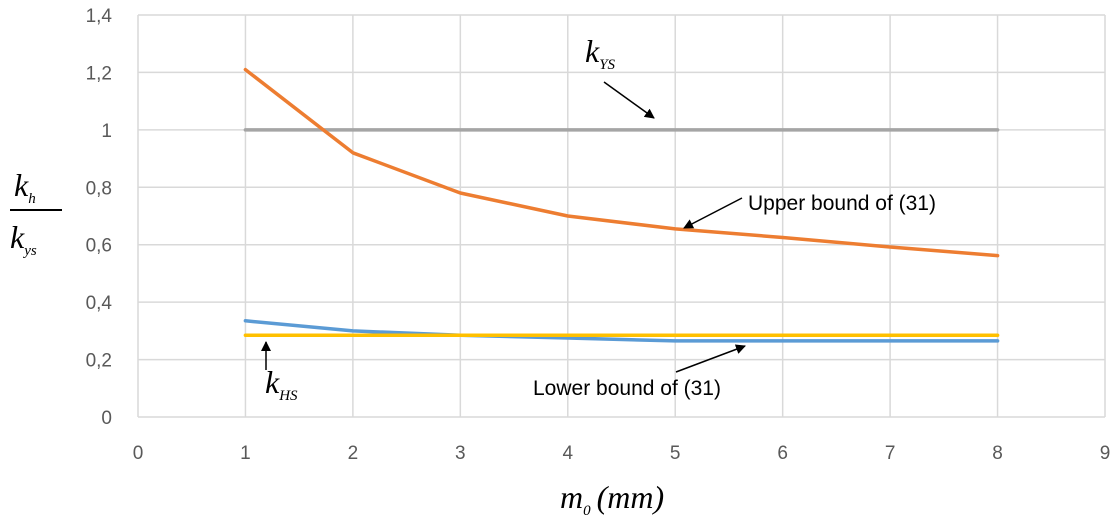 The width and height of the screenshot is (1116, 525). What do you see at coordinates (245, 453) in the screenshot?
I see `x-tick-label: 1` at bounding box center [245, 453].